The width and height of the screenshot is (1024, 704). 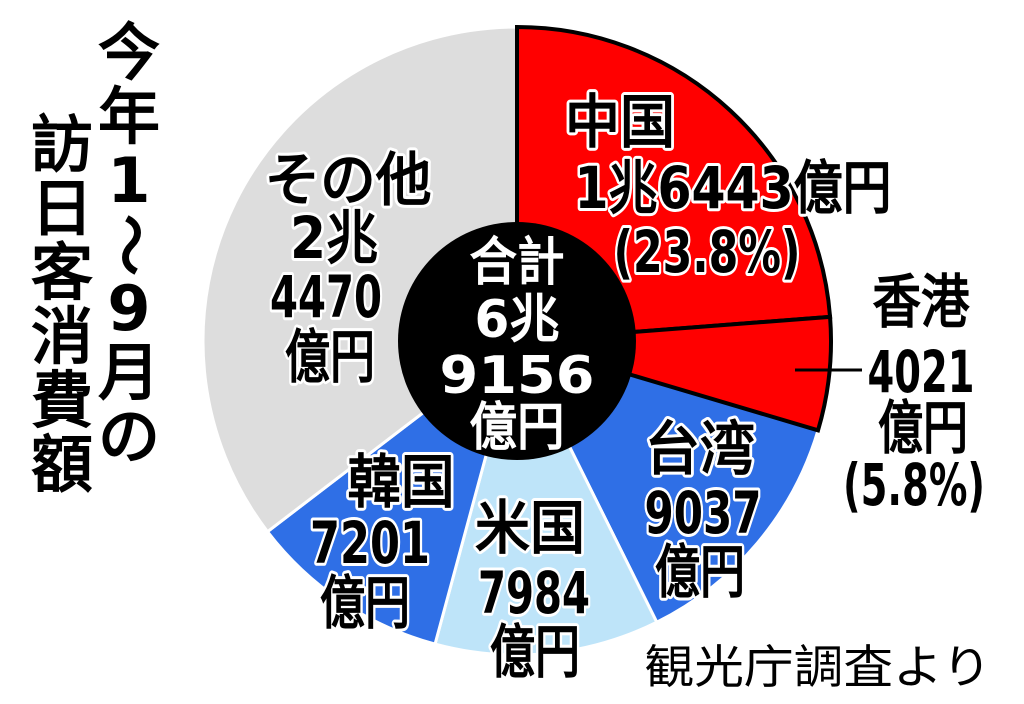 I want to click on title-character: 日, so click(x=61, y=208).